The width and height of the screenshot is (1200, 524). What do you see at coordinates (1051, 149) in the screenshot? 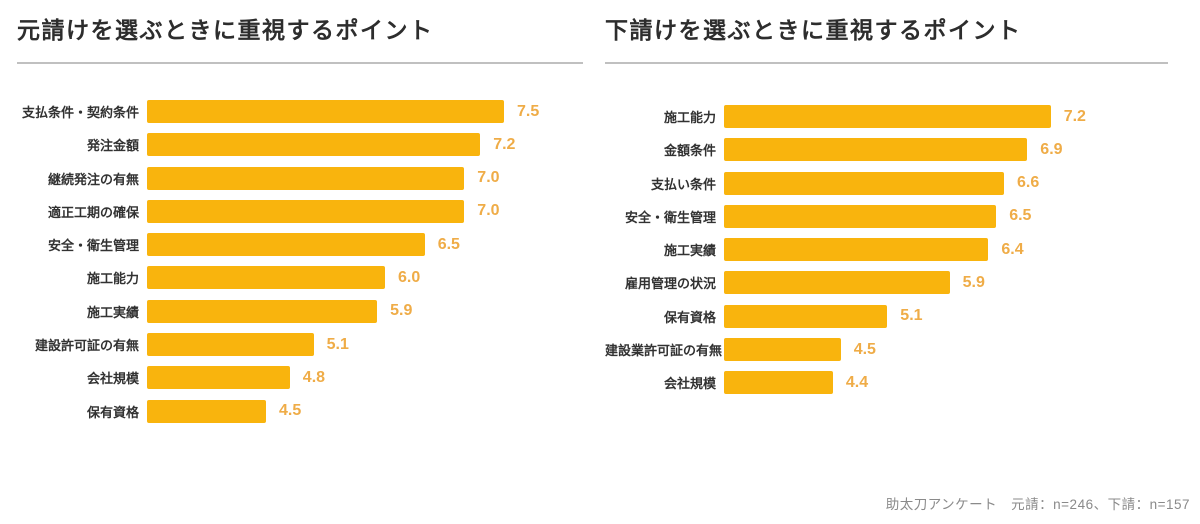
I see `value-label: 6.9` at bounding box center [1051, 149].